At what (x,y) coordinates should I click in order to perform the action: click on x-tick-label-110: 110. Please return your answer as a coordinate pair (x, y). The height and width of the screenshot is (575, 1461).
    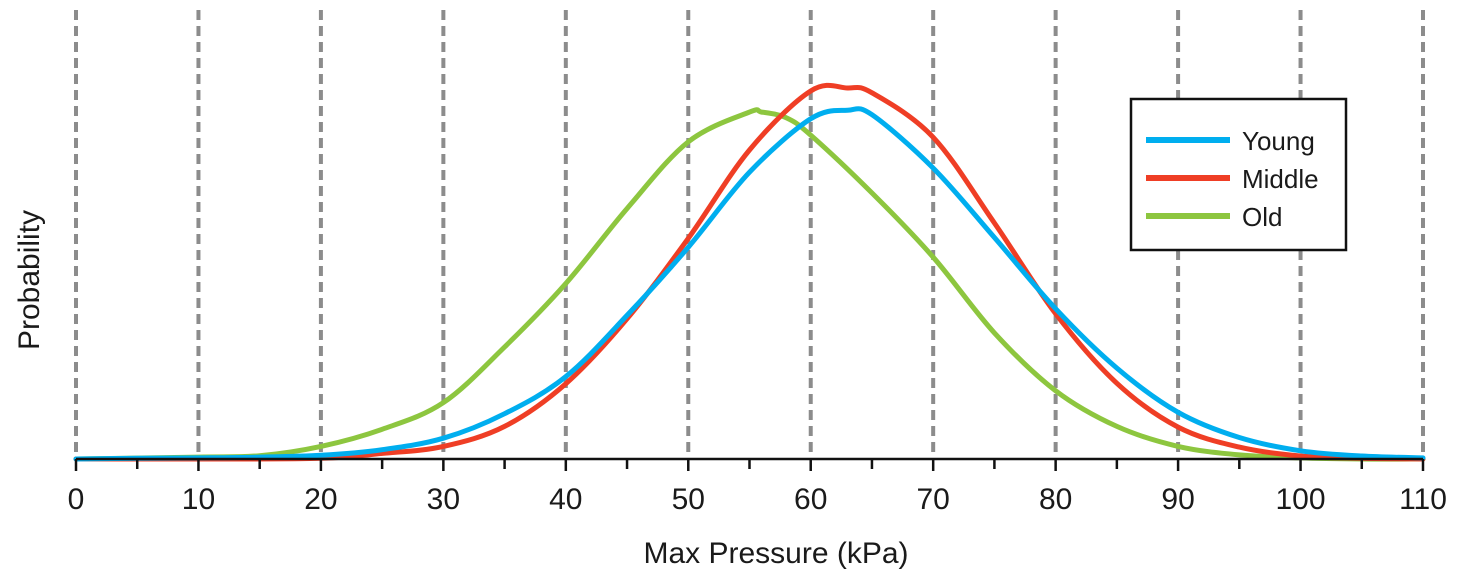
    Looking at the image, I should click on (1423, 499).